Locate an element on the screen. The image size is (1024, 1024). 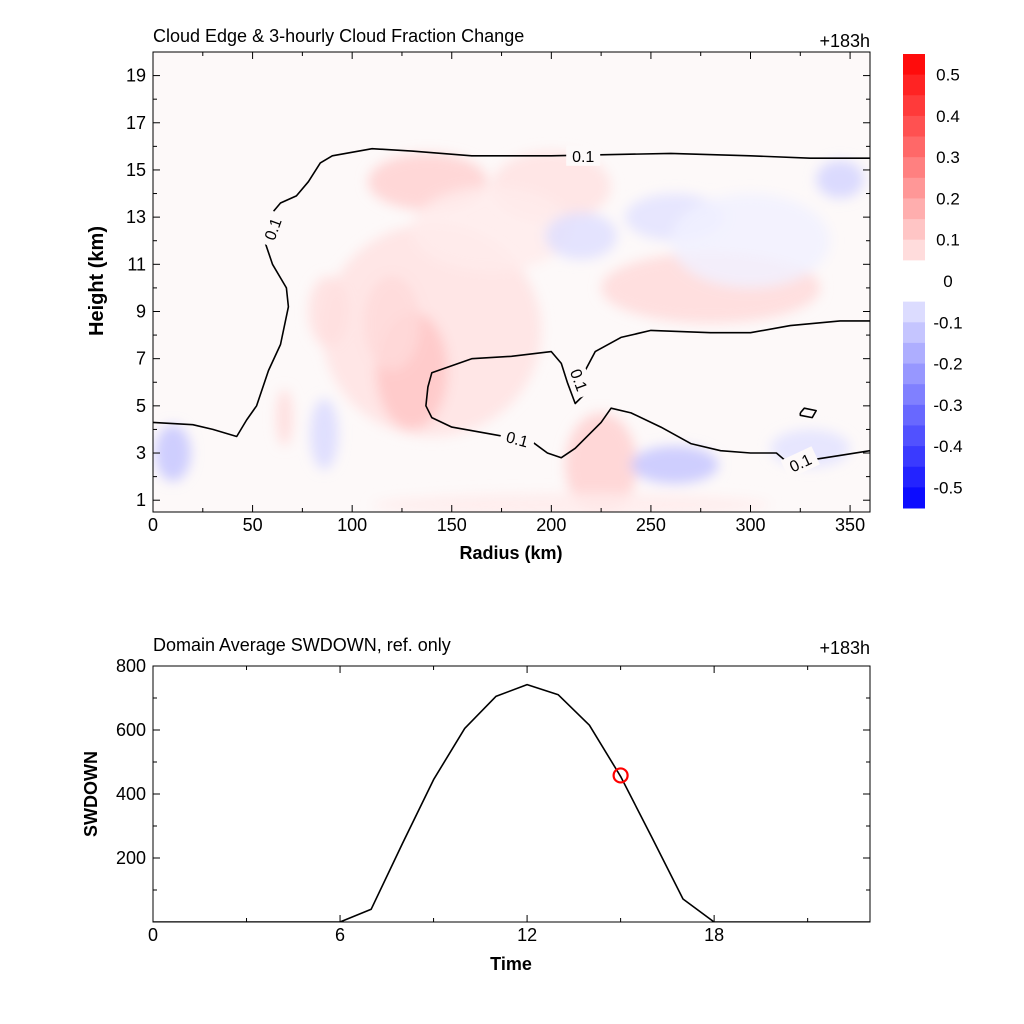
top-y-tick-label: 19 is located at coordinates (136, 76).